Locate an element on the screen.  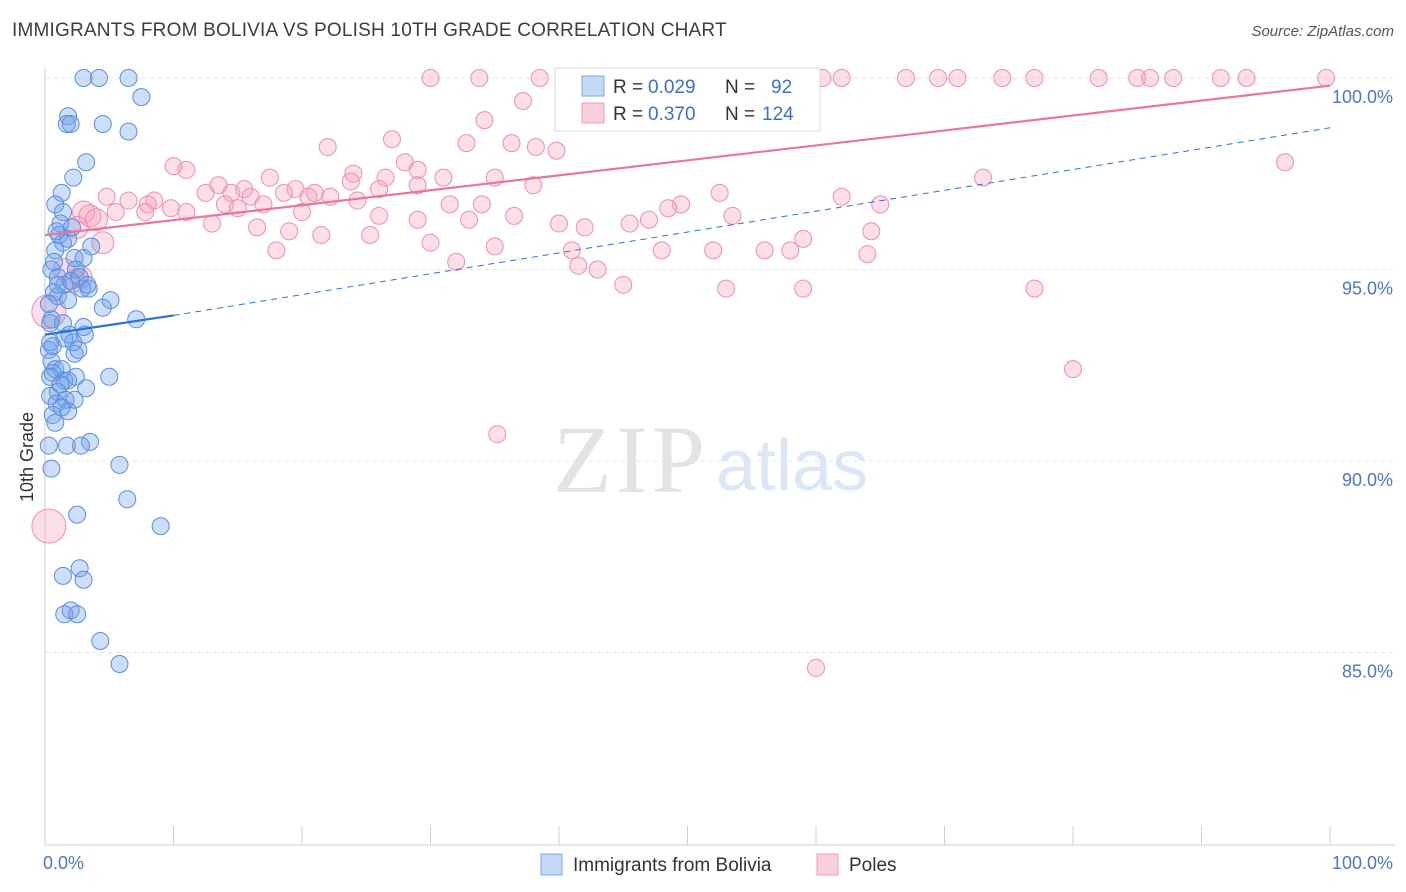
chart-source: Source: ZipAtlas.com is located at coordinates (1322, 31).